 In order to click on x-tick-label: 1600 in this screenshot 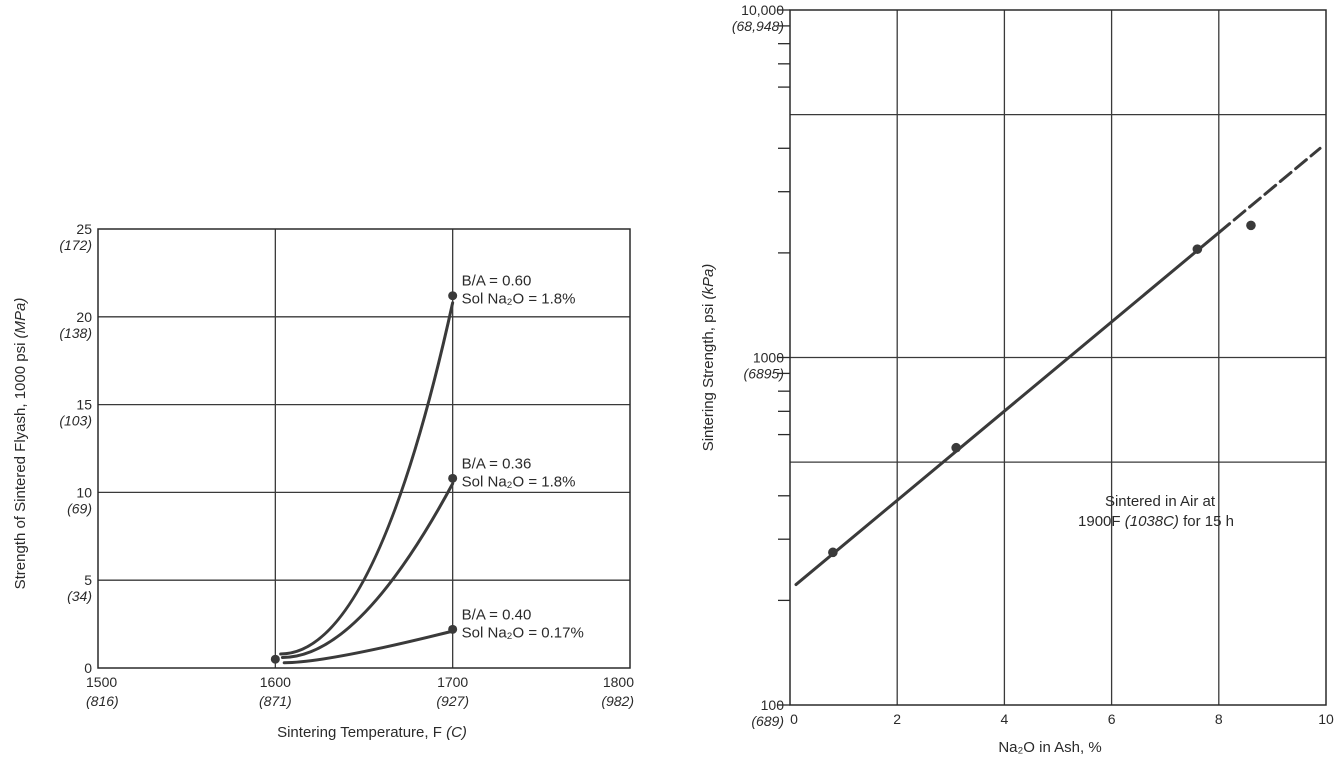, I will do `click(275, 682)`.